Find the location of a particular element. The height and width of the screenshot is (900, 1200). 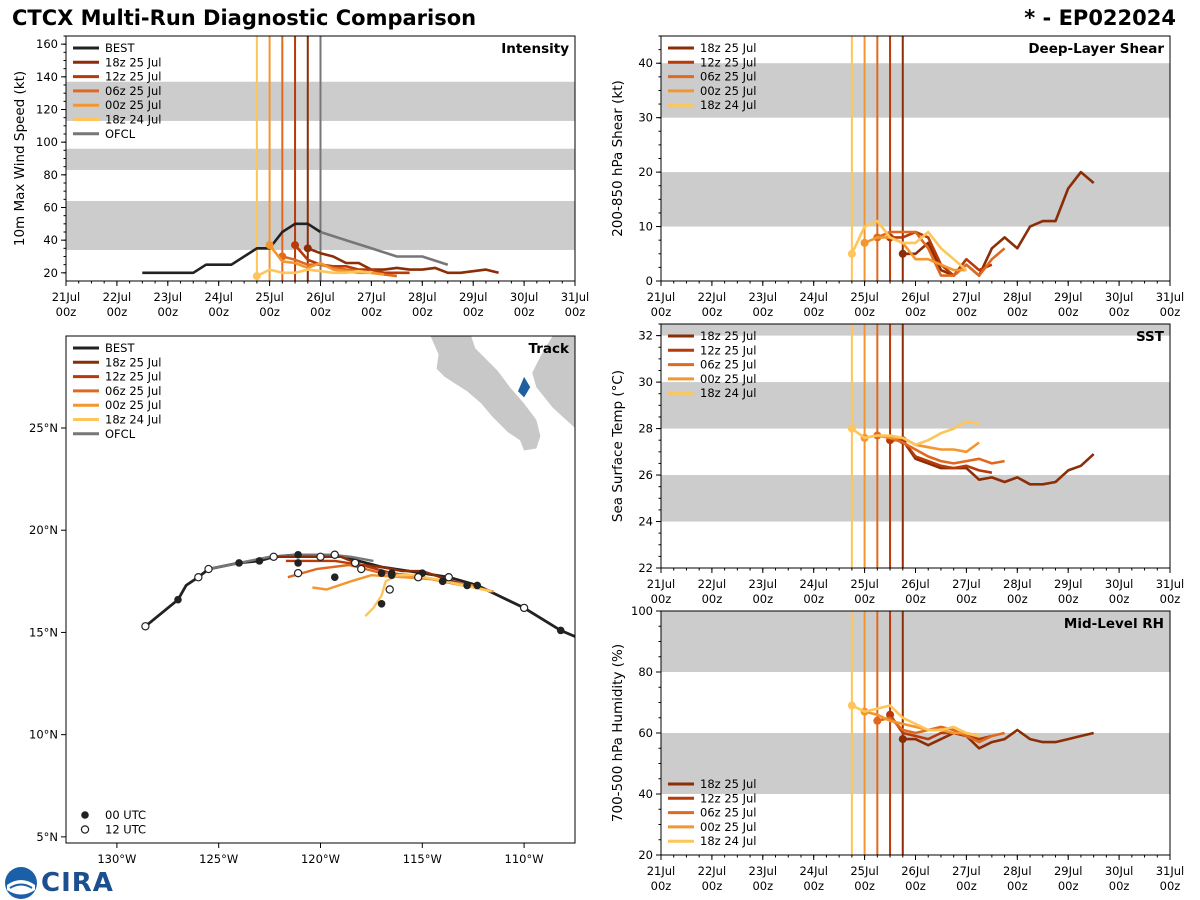

rh-xtick-day: 26Jul is located at coordinates (915, 871).